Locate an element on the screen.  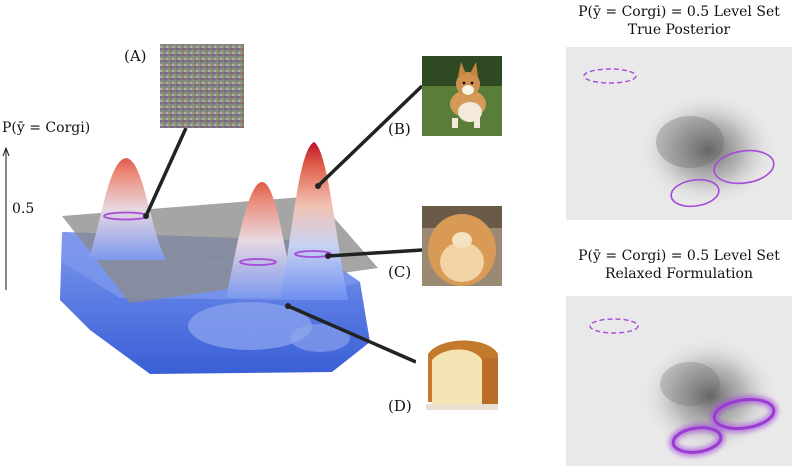
corgi-rear-photo is located at coordinates (462, 246).